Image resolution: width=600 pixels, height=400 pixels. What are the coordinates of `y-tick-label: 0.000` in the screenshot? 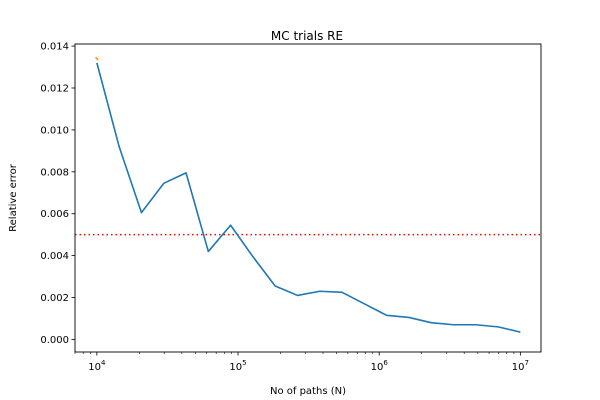 It's located at (54, 340).